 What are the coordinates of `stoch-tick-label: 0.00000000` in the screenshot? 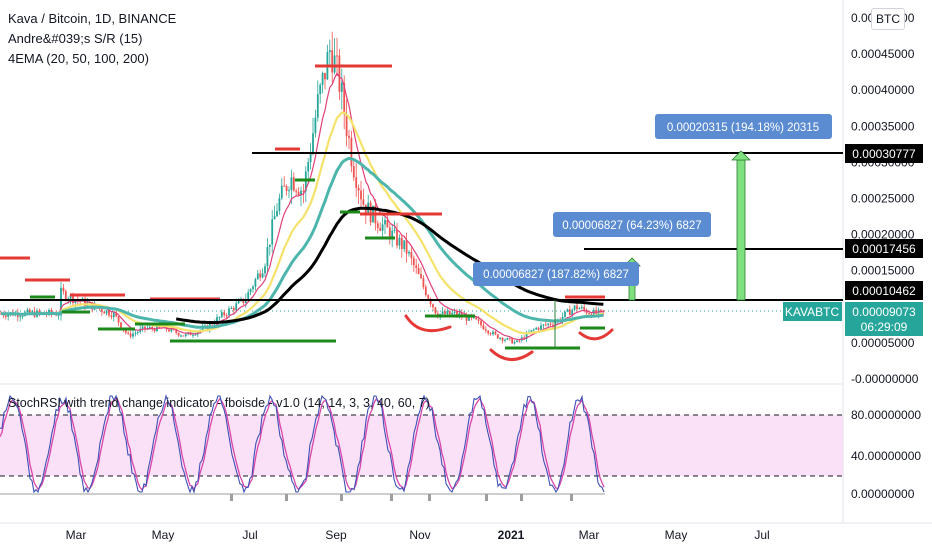 It's located at (883, 494).